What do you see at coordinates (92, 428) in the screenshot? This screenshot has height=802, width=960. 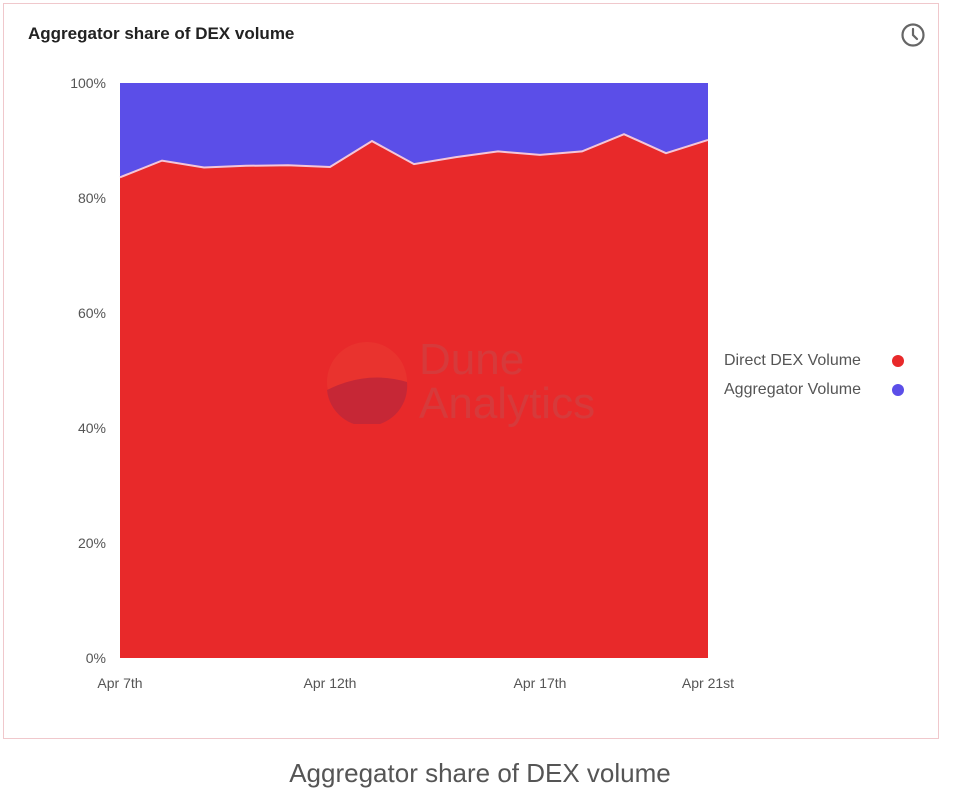 I see `y-tick-label: 40%` at bounding box center [92, 428].